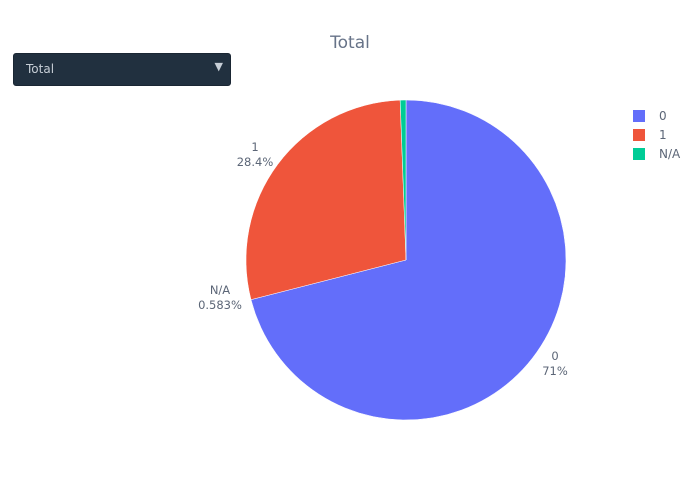 This screenshot has width=700, height=500. What do you see at coordinates (554, 356) in the screenshot?
I see `slice-label-0: 0` at bounding box center [554, 356].